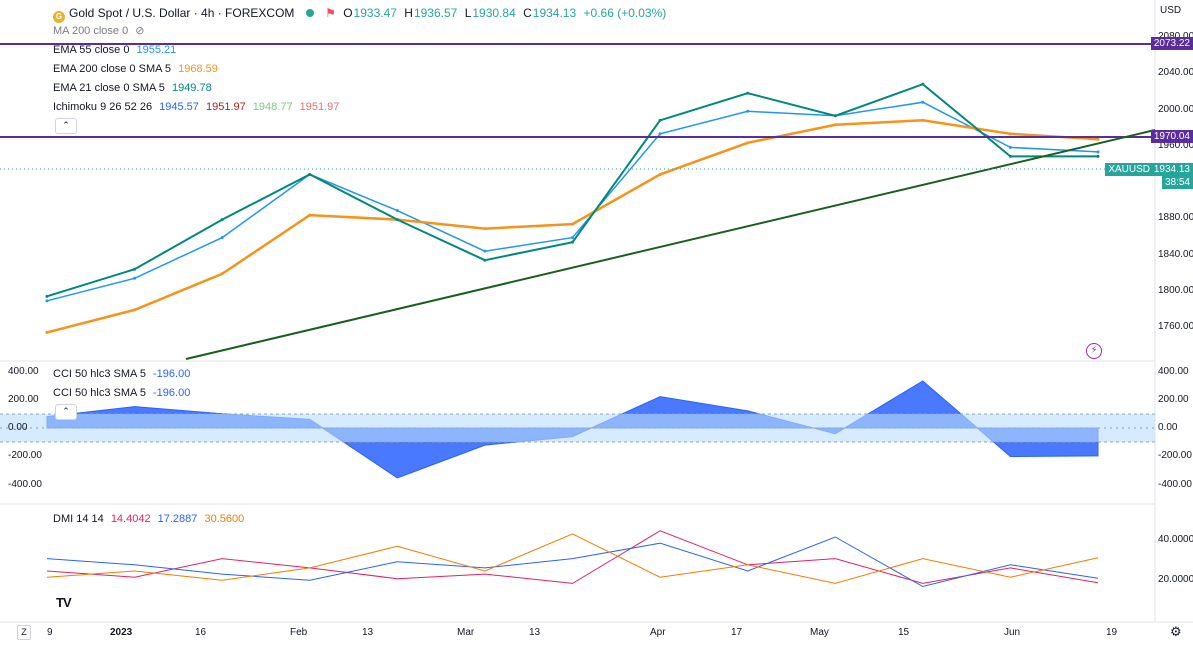  What do you see at coordinates (1175, 145) in the screenshot?
I see `price-tick: 1960.00` at bounding box center [1175, 145].